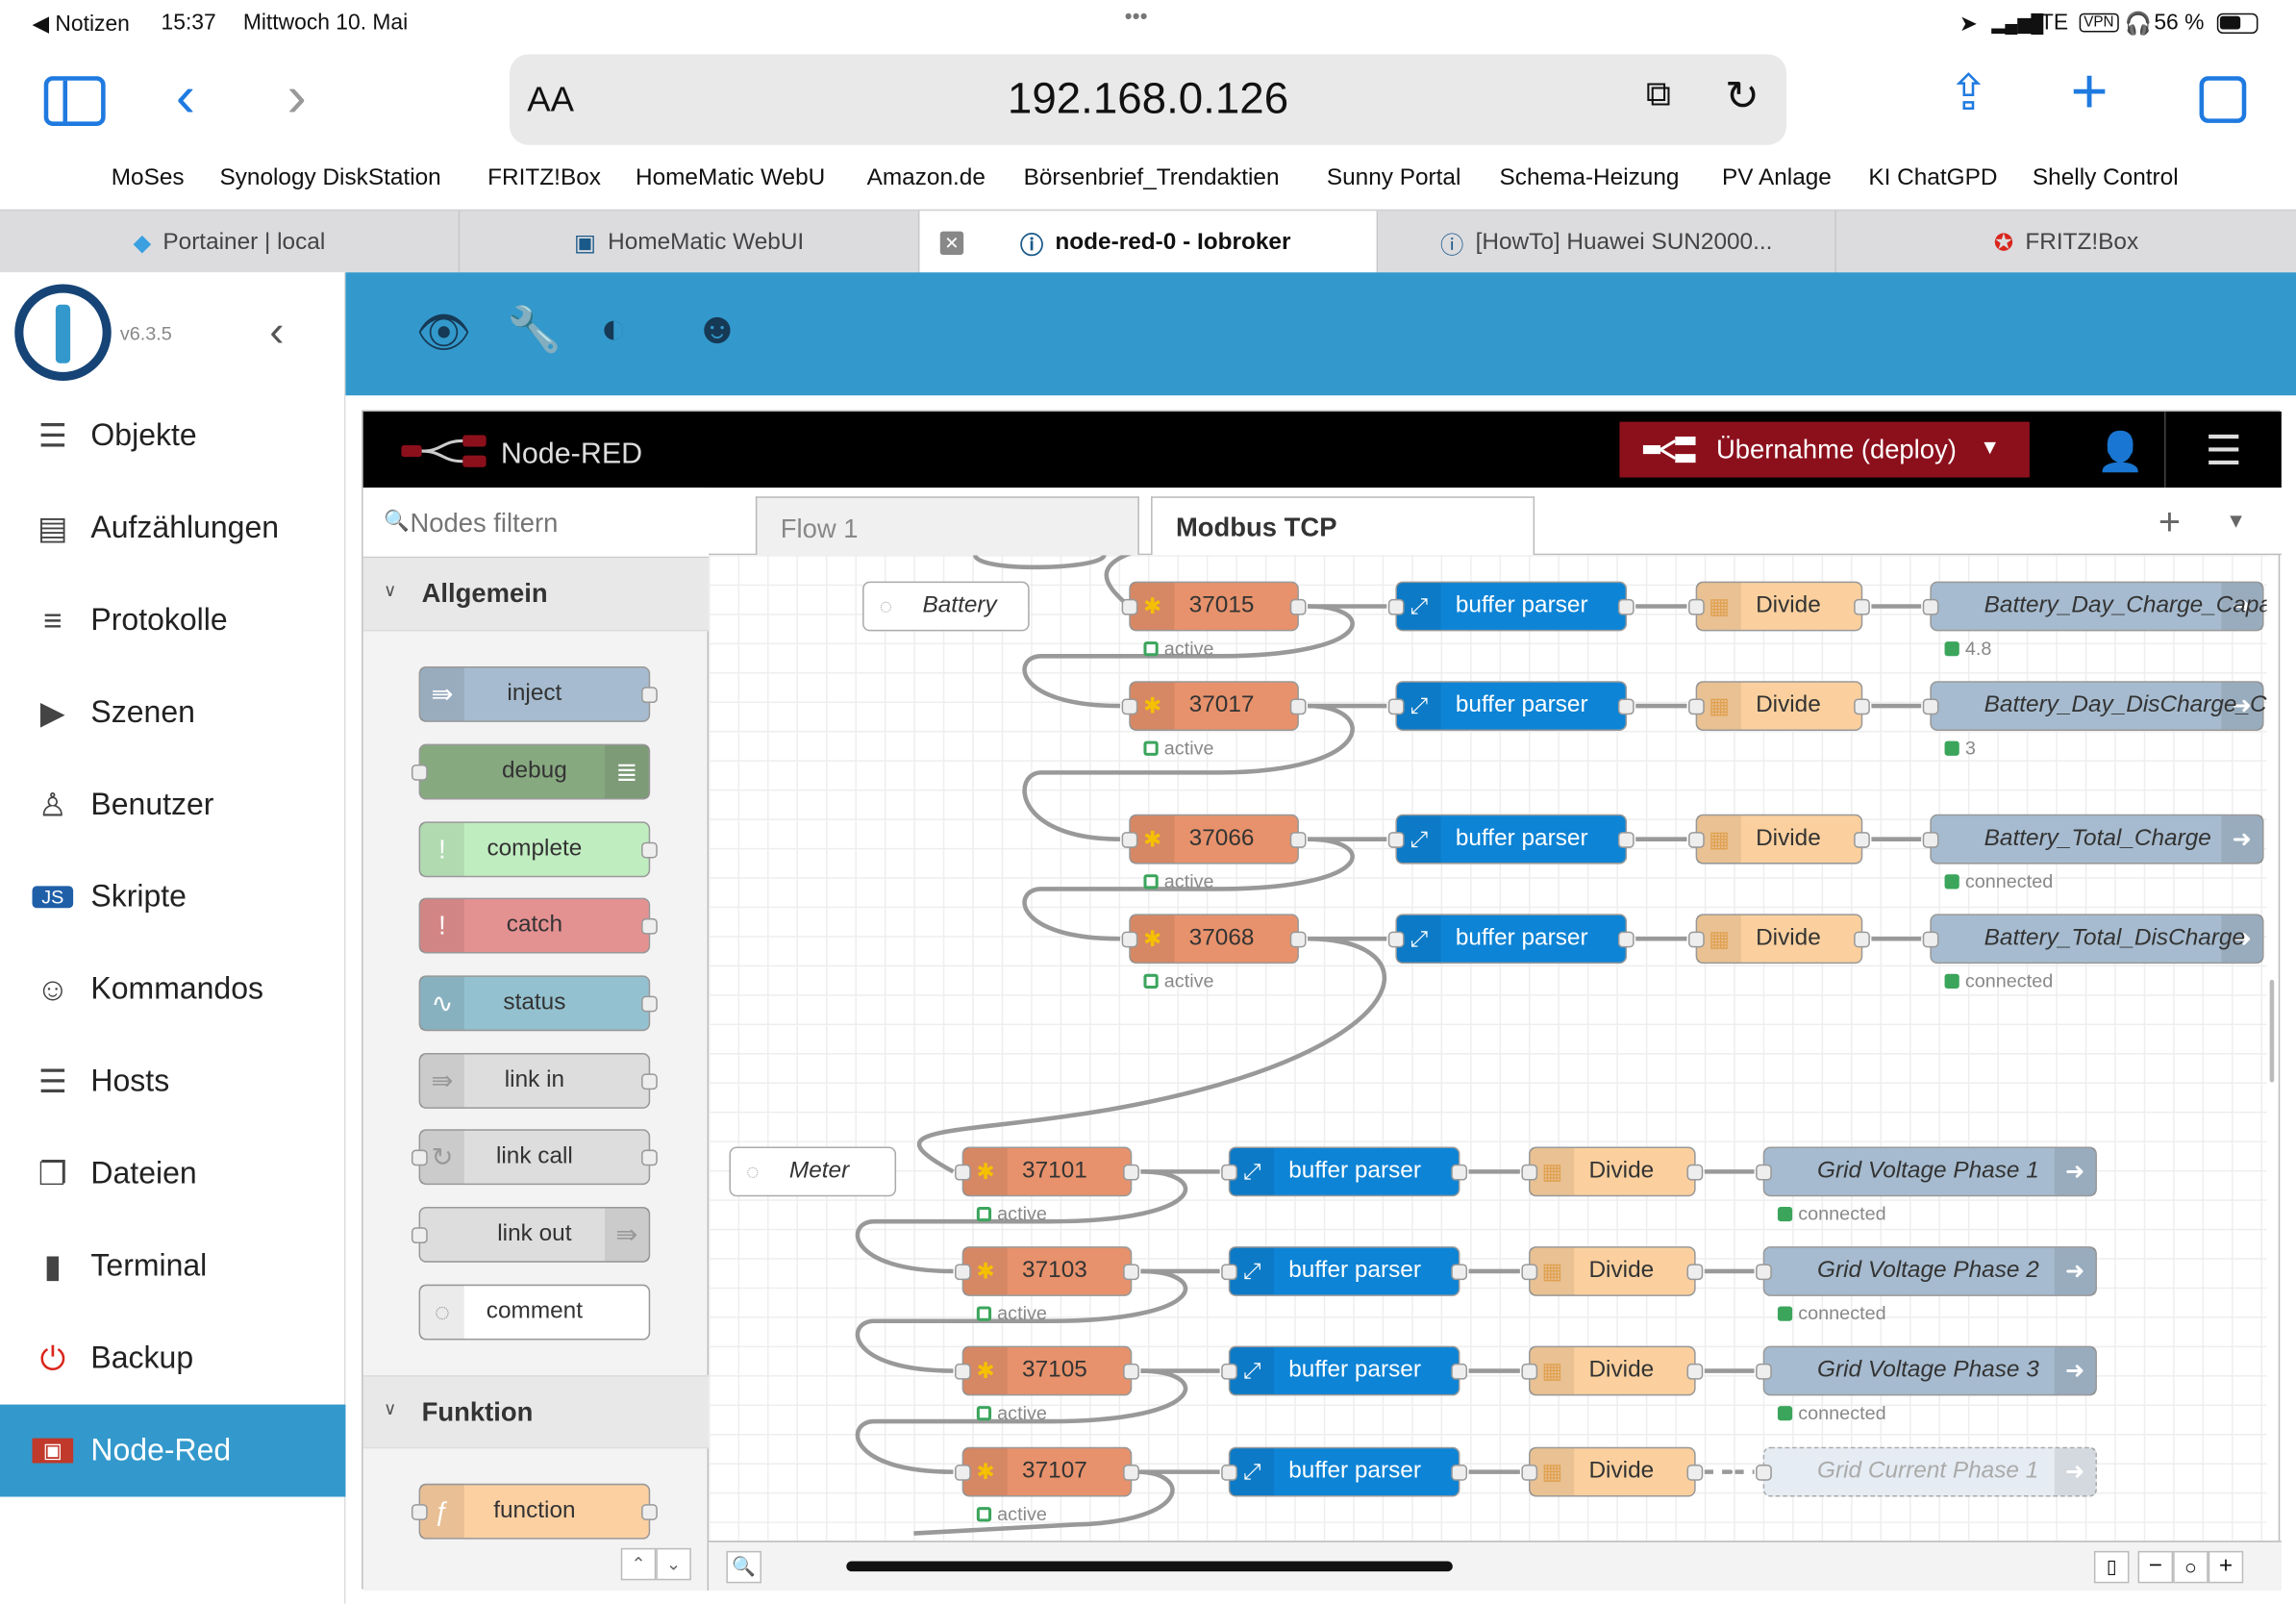  What do you see at coordinates (1926, 1471) in the screenshot?
I see `iobroker-out-node: ➜ Grid Current Phase 1` at bounding box center [1926, 1471].